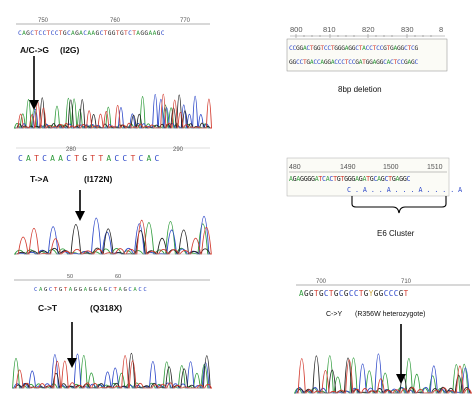  Describe the element at coordinates (91, 33) in the screenshot. I see `base-sequence: CAGCTCCTCCTGCAGACAAGCTGGTGTCTAGGAAGC` at that location.